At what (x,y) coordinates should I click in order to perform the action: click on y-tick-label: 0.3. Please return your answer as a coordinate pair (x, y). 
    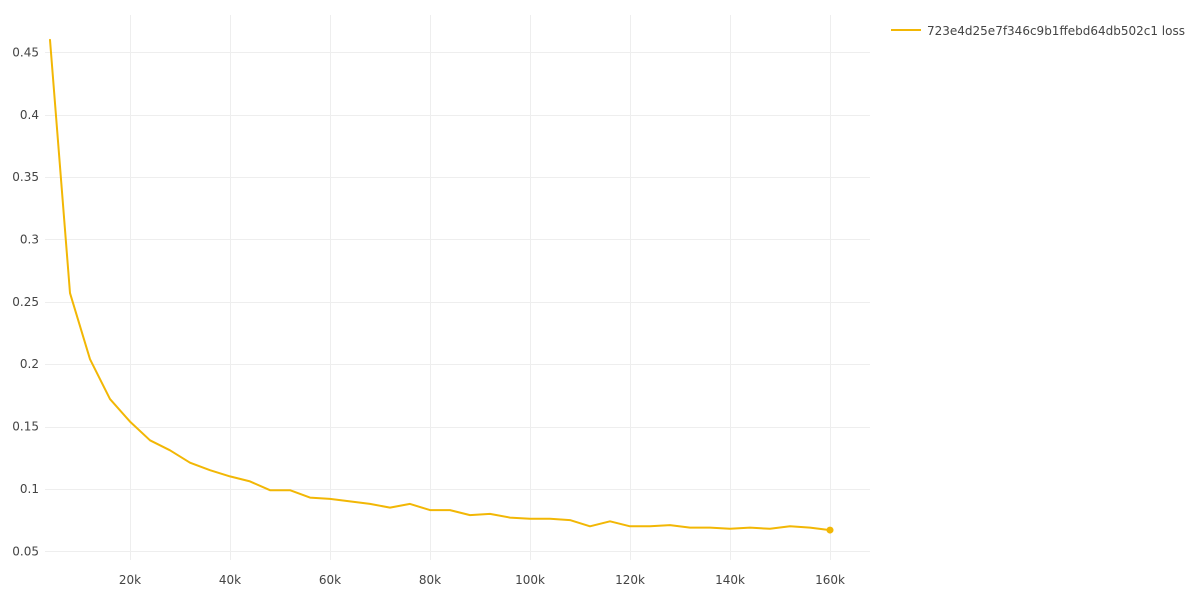
    Looking at the image, I should click on (29, 239).